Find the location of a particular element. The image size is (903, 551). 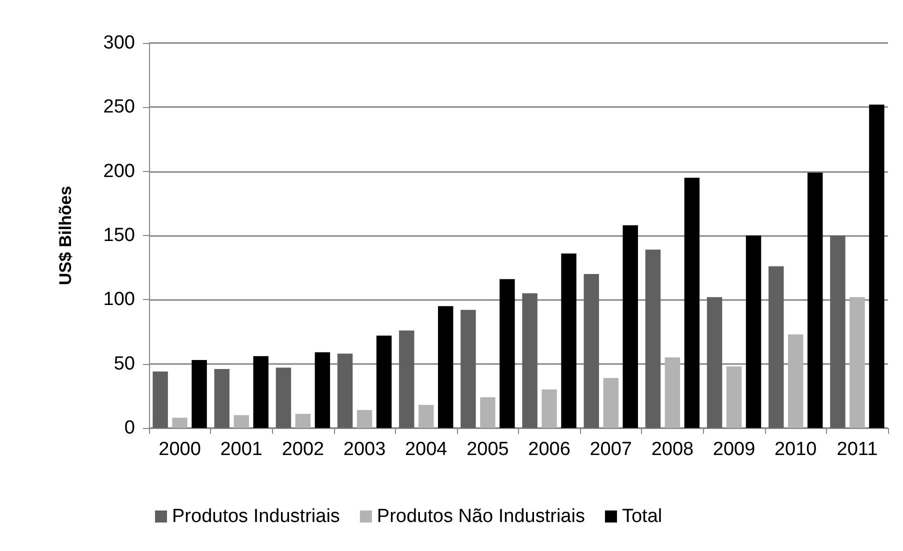

x-tick-label: 2004 is located at coordinates (426, 449).